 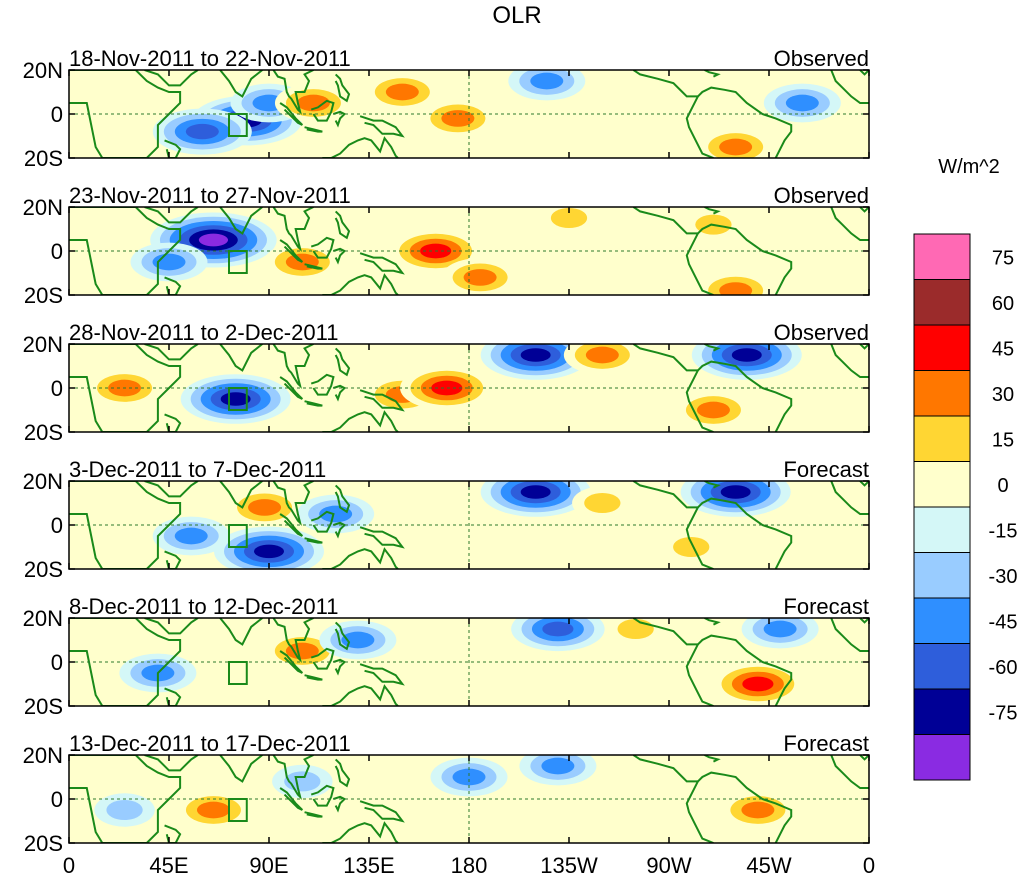 I want to click on colorbar-level-label: -60, so click(x=1003, y=668).